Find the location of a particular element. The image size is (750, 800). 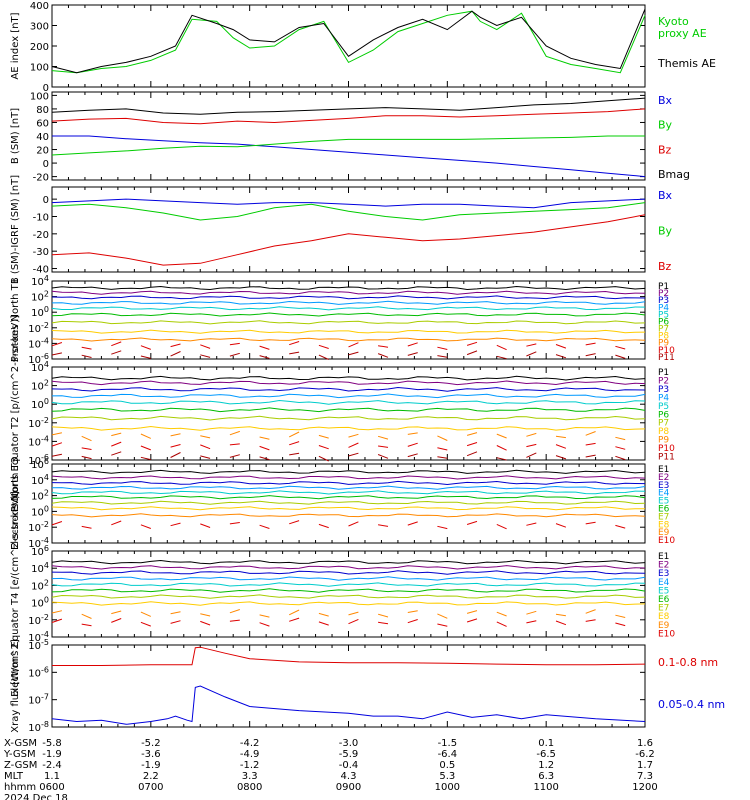

xaxis-value: 0.5 is located at coordinates (447, 765).